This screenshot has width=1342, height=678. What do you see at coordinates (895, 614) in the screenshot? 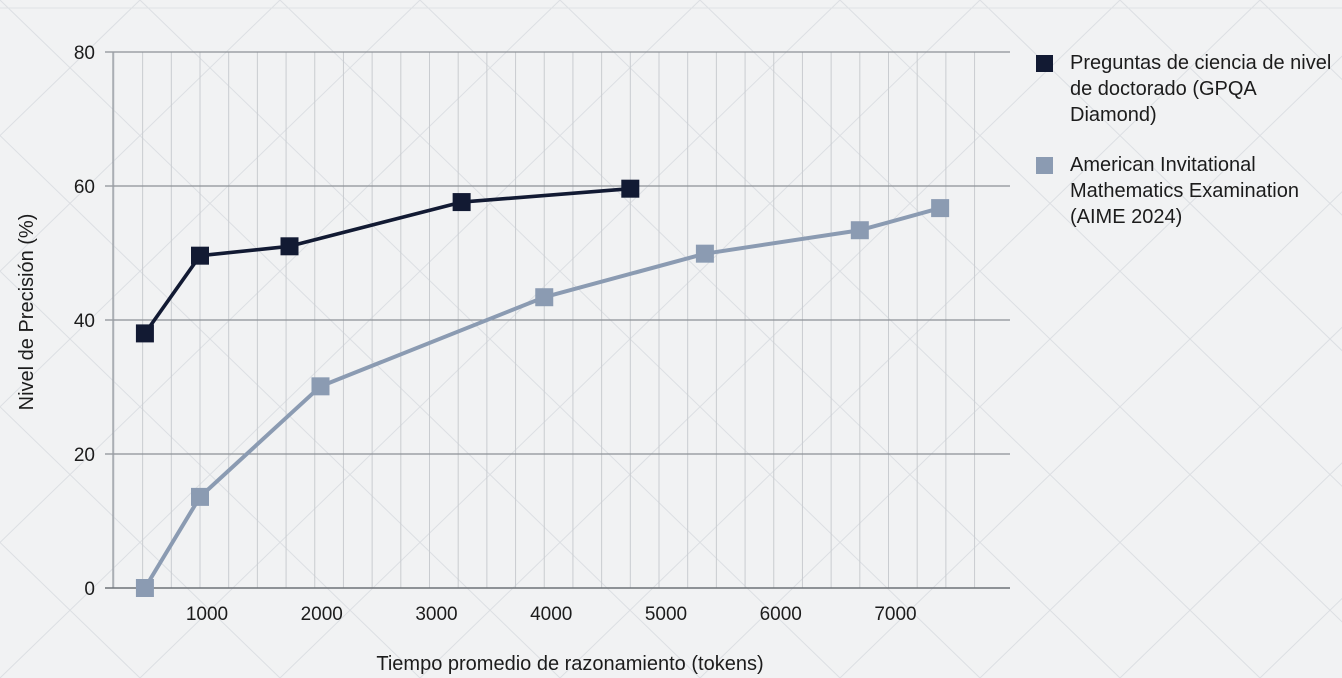
I see `x-tick-label: 7000` at bounding box center [895, 614].